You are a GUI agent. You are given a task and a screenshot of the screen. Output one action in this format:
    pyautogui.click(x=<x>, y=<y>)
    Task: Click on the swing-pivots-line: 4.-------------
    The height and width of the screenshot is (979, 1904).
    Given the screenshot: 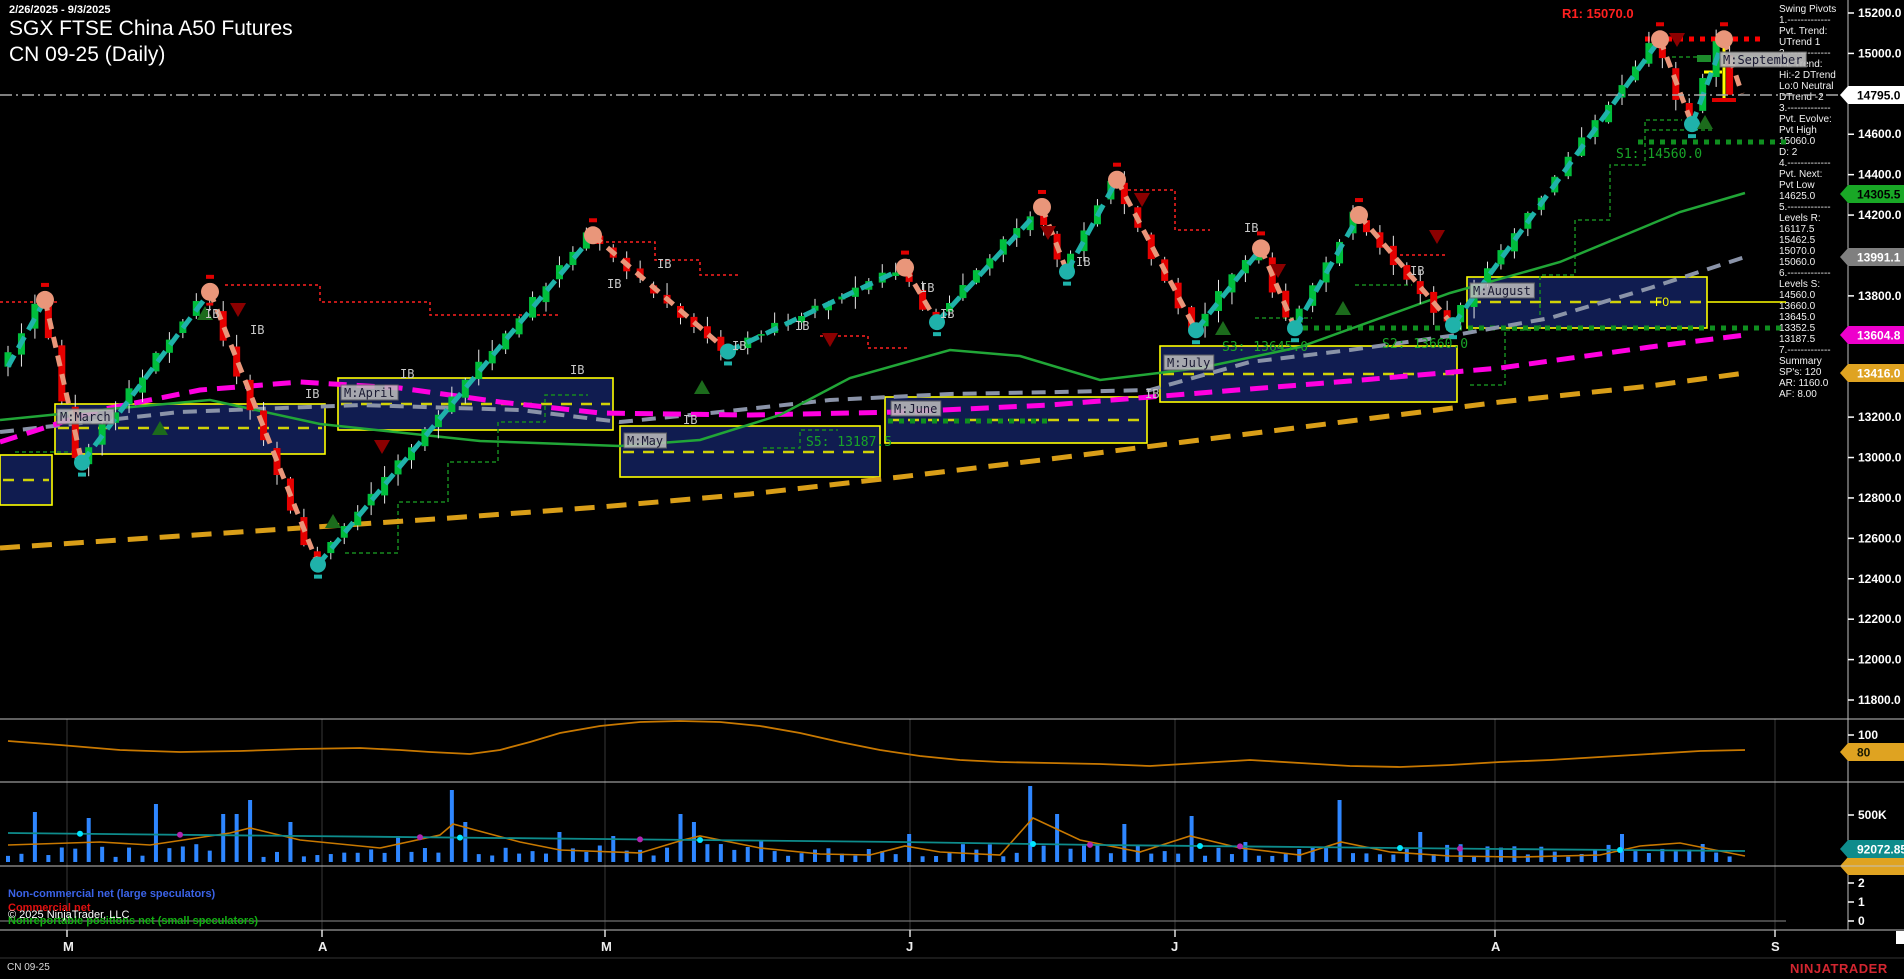 What is the action you would take?
    pyautogui.click(x=1805, y=163)
    